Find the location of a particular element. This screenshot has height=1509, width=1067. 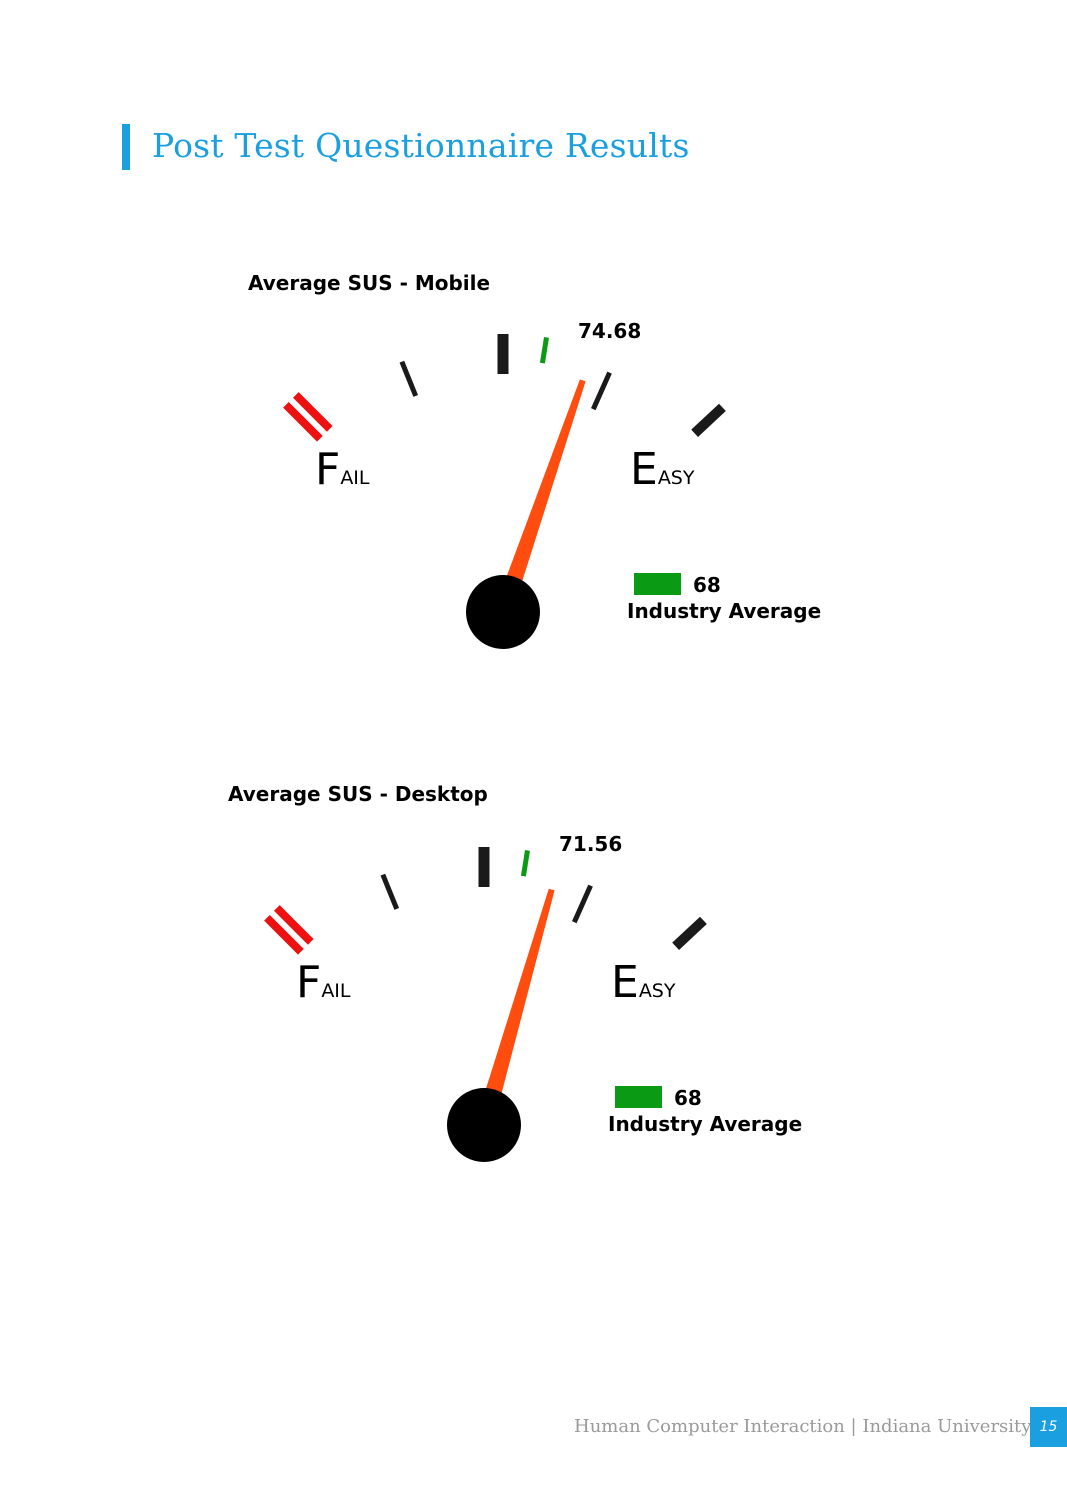

page-number-badge: 15 is located at coordinates (1048, 1427).